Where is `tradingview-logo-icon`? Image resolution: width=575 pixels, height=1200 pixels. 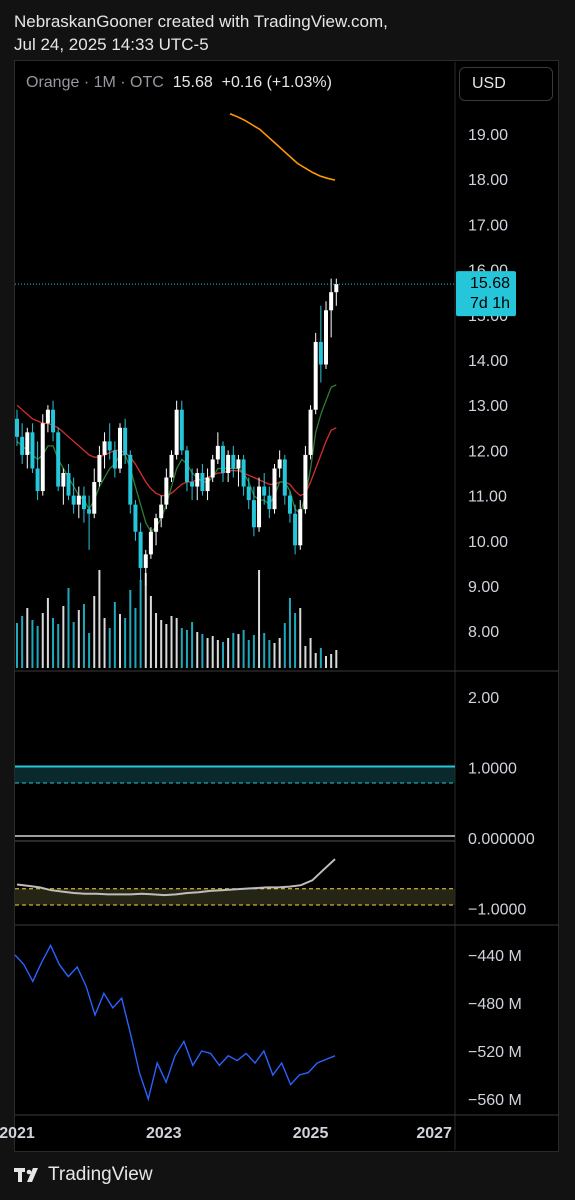
tradingview-logo-icon is located at coordinates (26, 1175).